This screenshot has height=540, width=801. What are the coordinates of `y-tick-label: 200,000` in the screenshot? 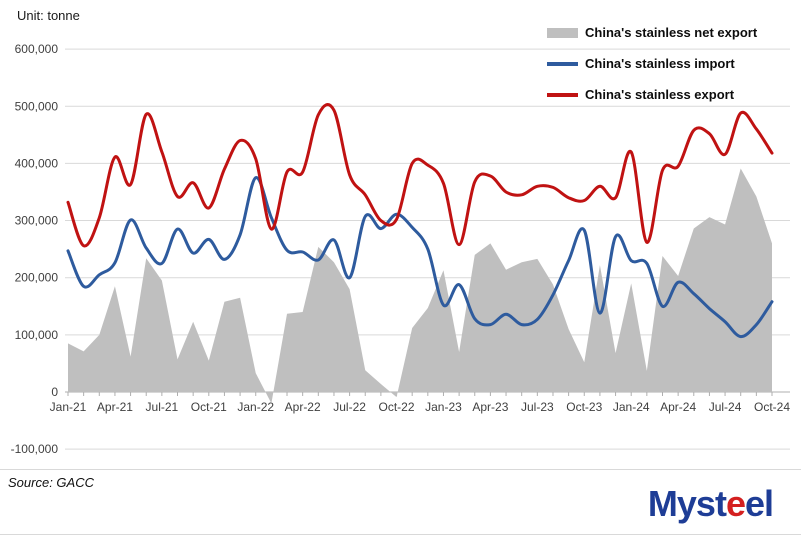 It's located at (37, 278).